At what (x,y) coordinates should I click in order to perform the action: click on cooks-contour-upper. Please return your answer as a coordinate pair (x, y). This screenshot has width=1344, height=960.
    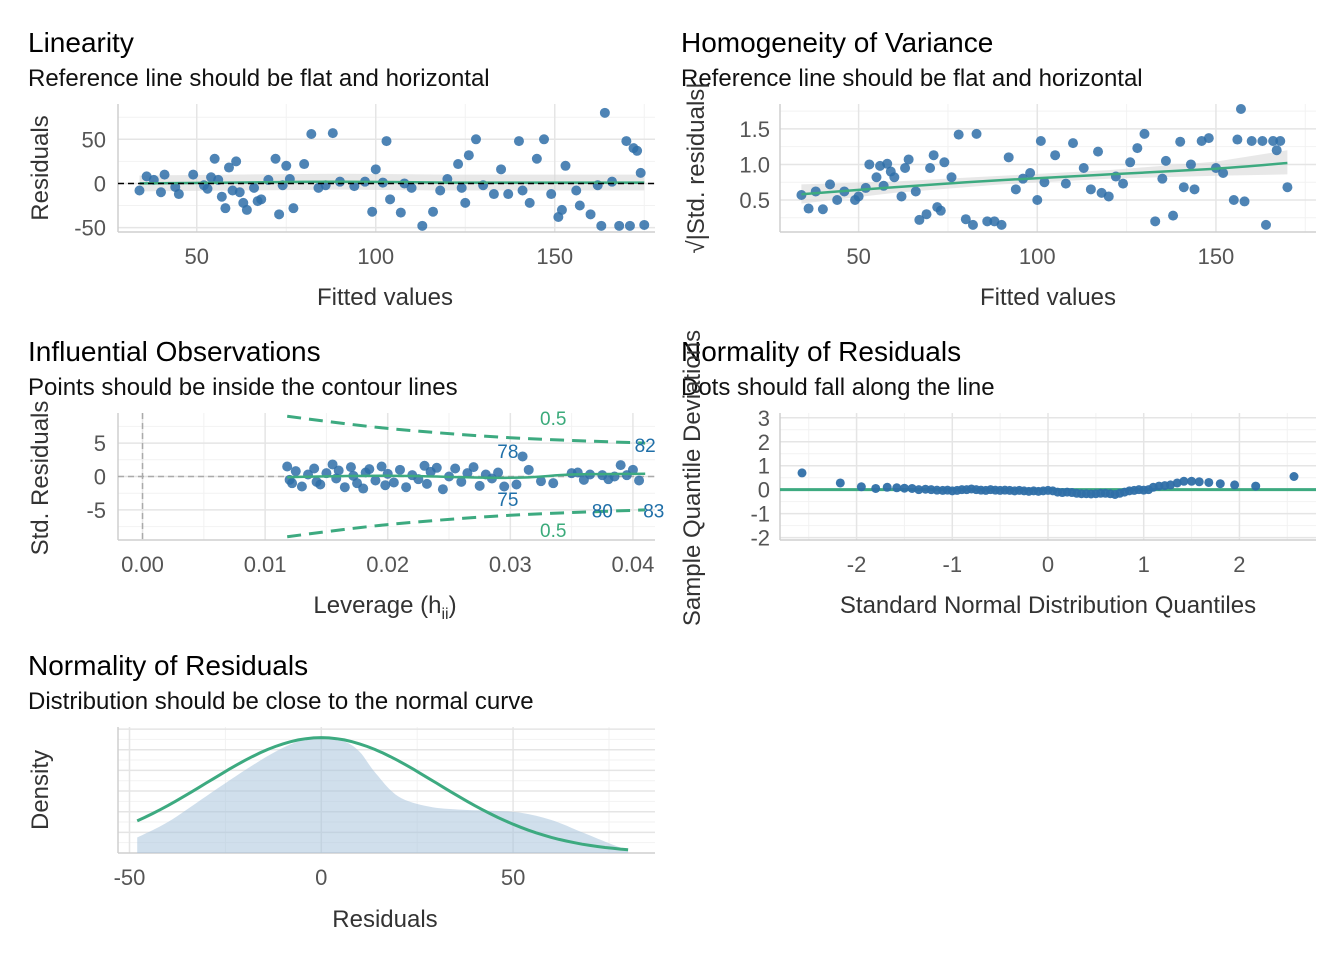
    Looking at the image, I should click on (466, 429).